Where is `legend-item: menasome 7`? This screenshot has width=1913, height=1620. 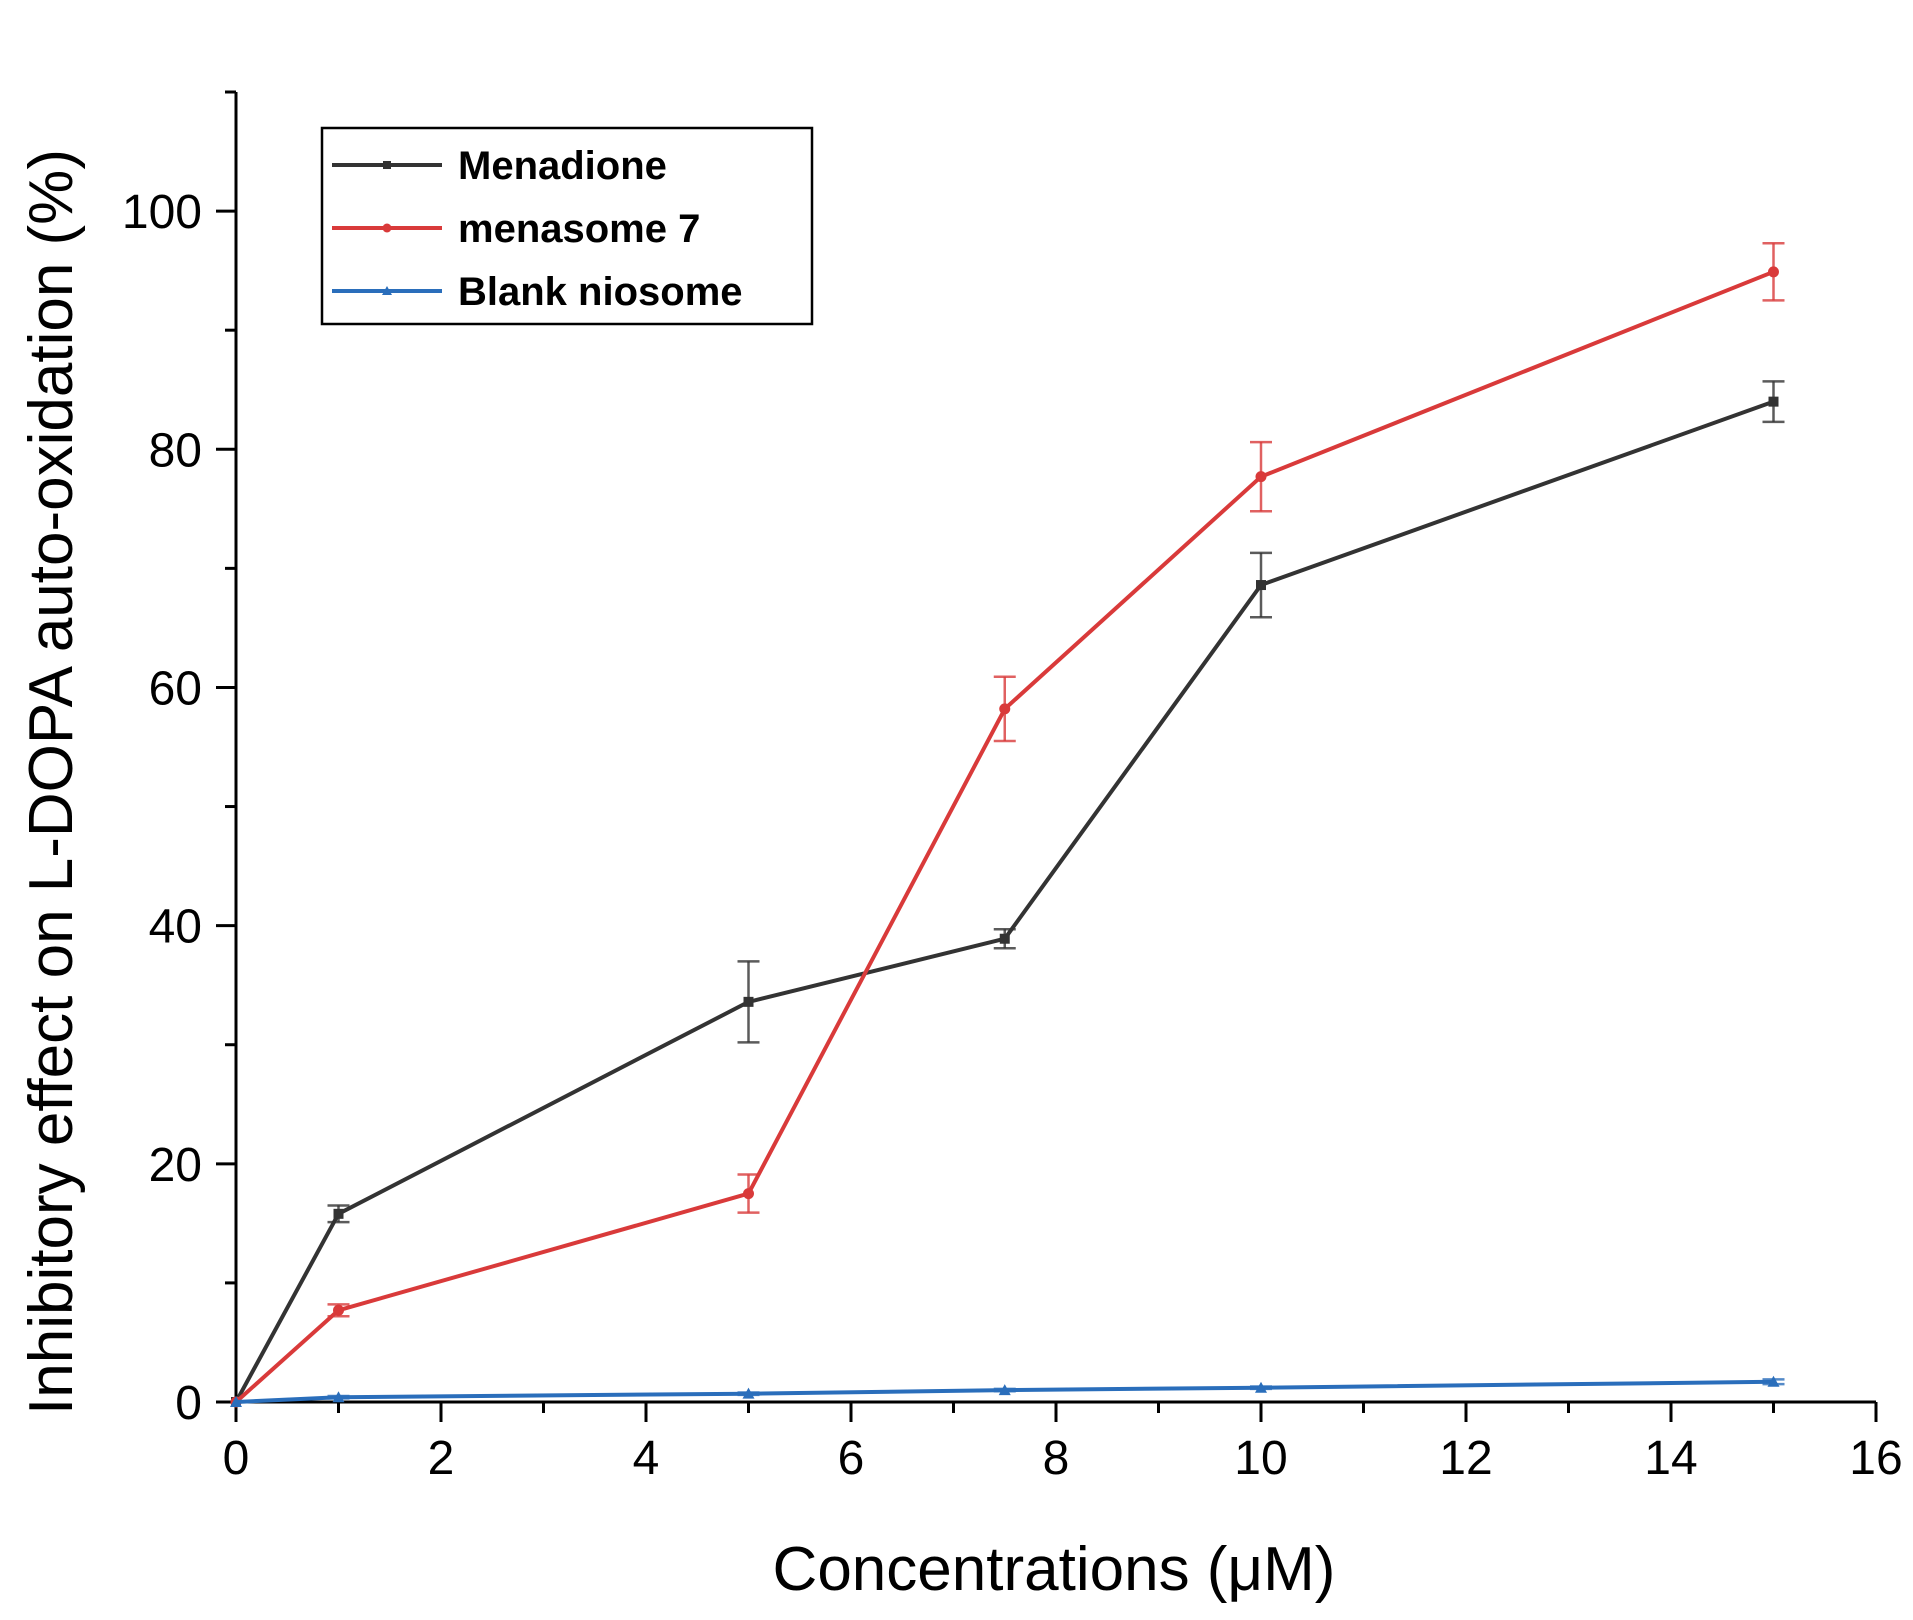
legend-item: menasome 7 is located at coordinates (516, 229).